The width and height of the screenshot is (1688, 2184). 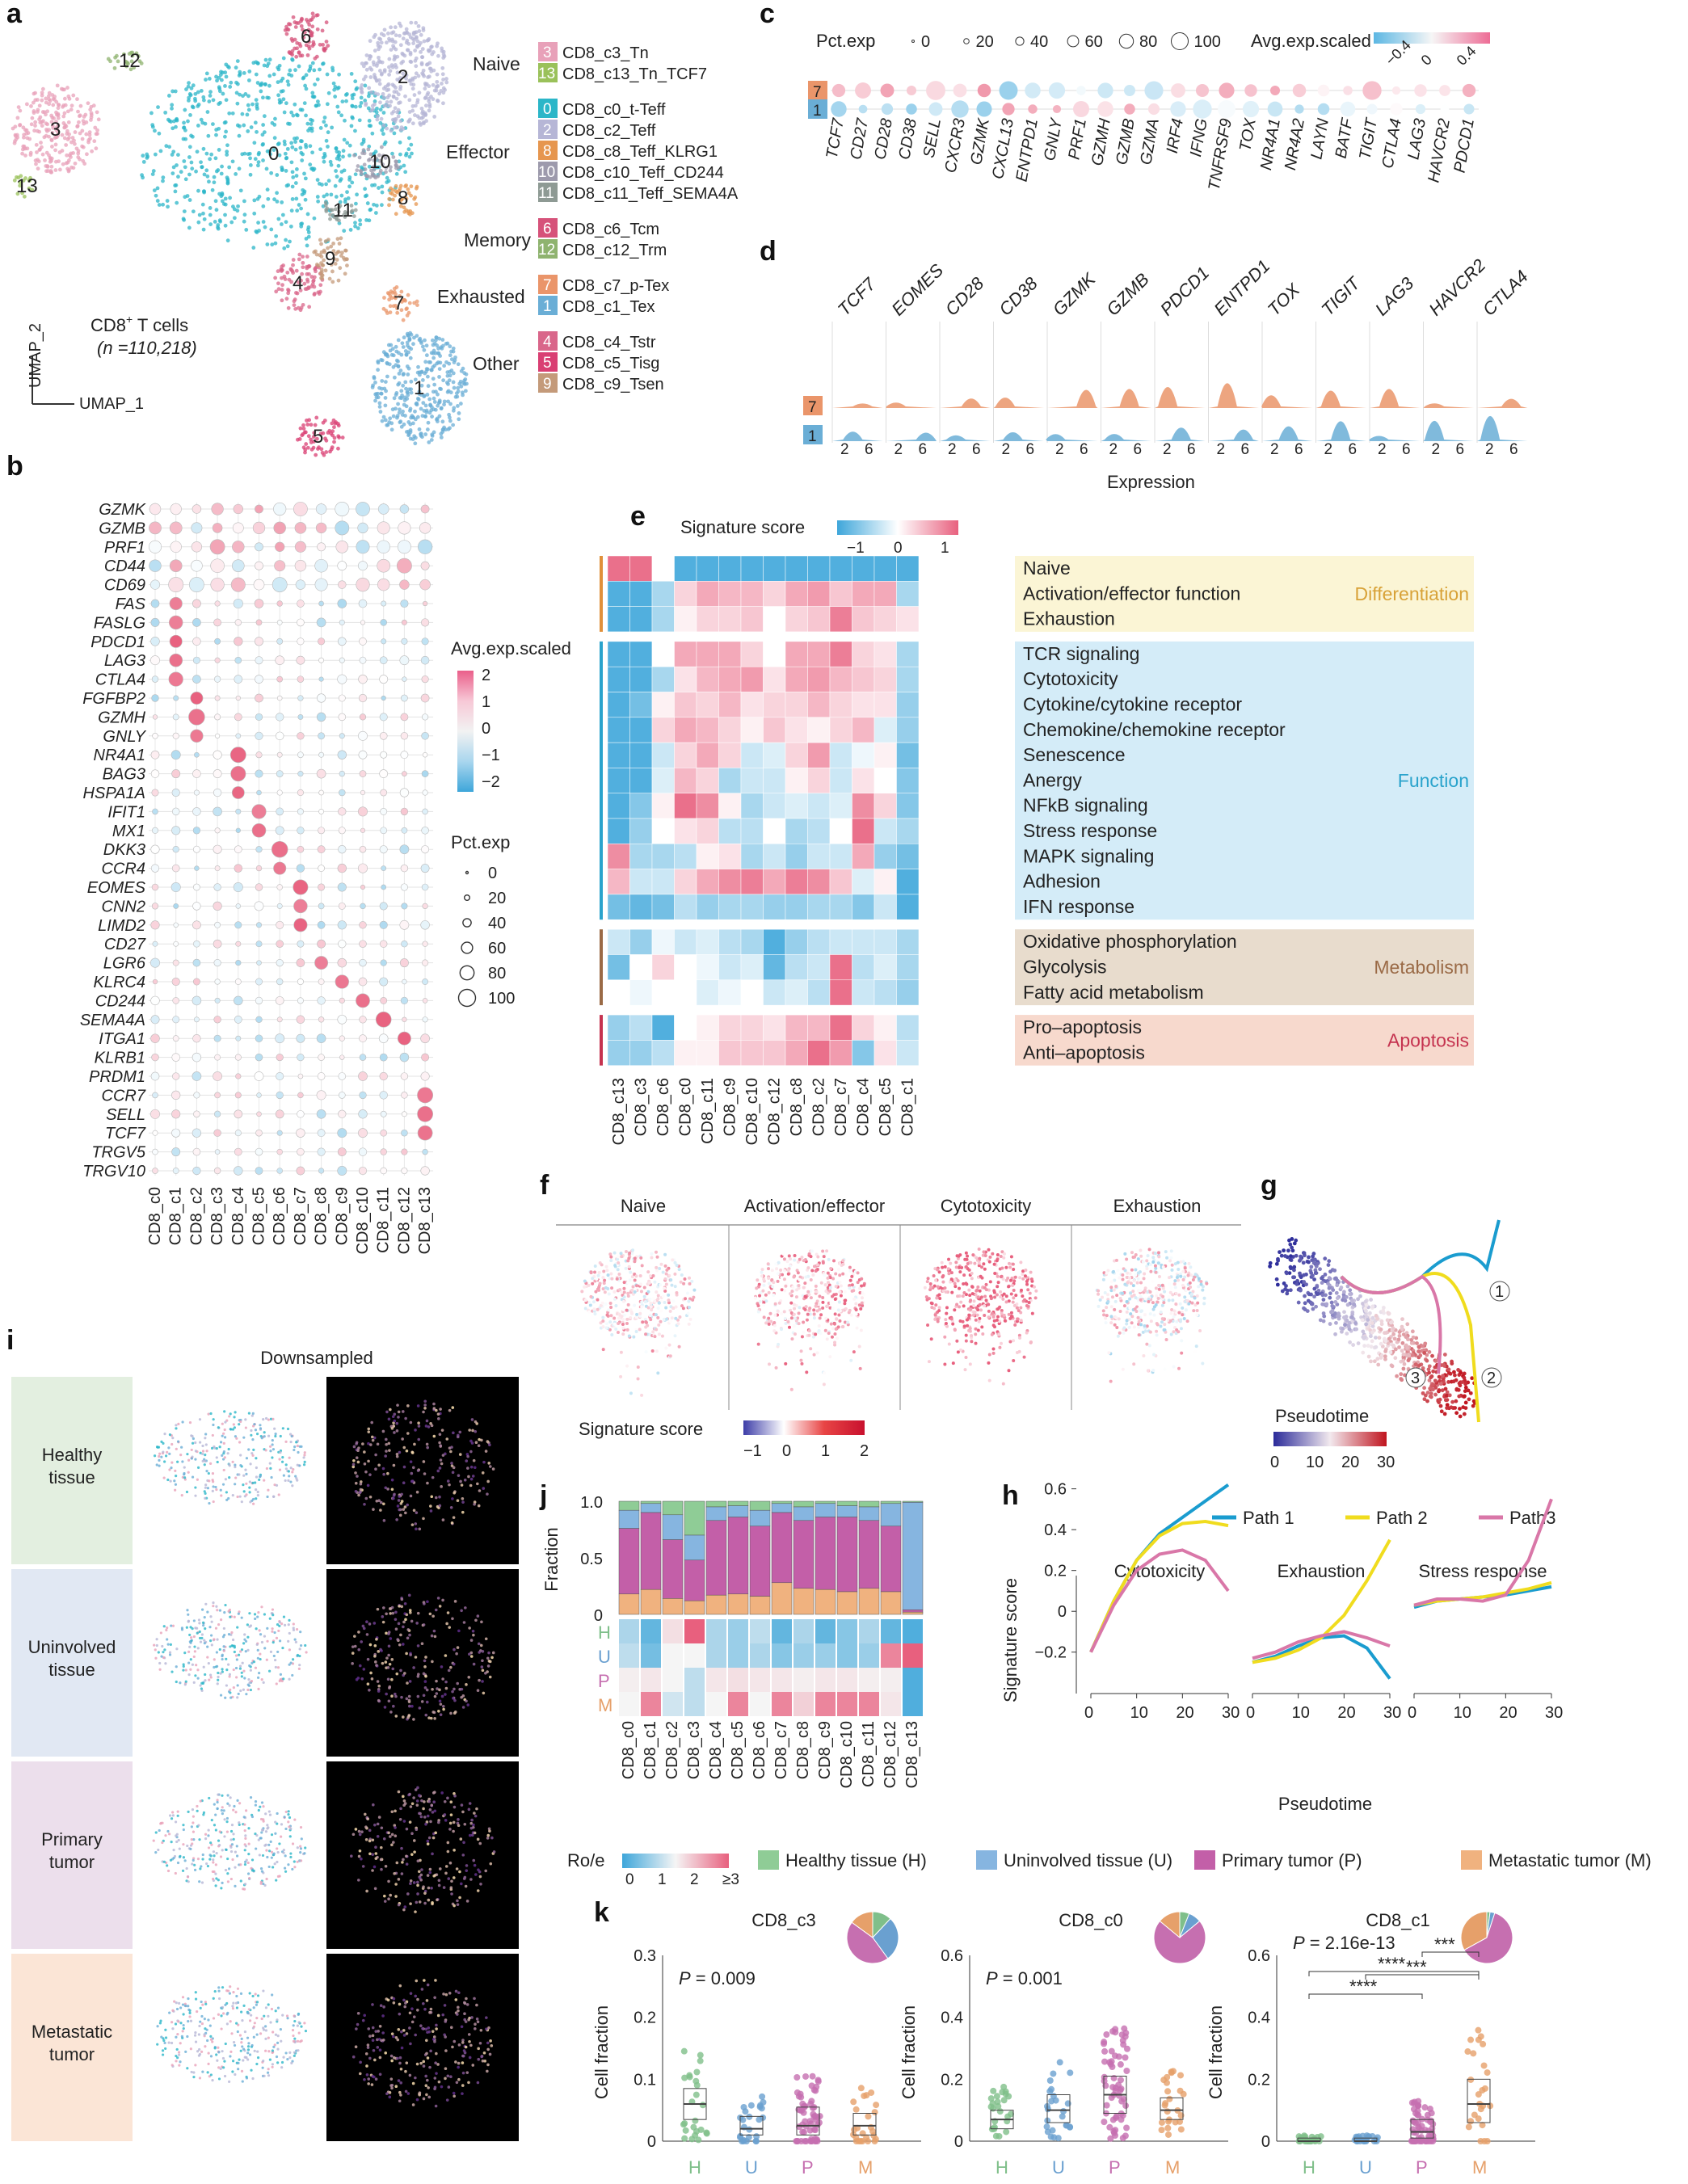 I want to click on dot-CD44-CD8_c2, so click(x=197, y=565).